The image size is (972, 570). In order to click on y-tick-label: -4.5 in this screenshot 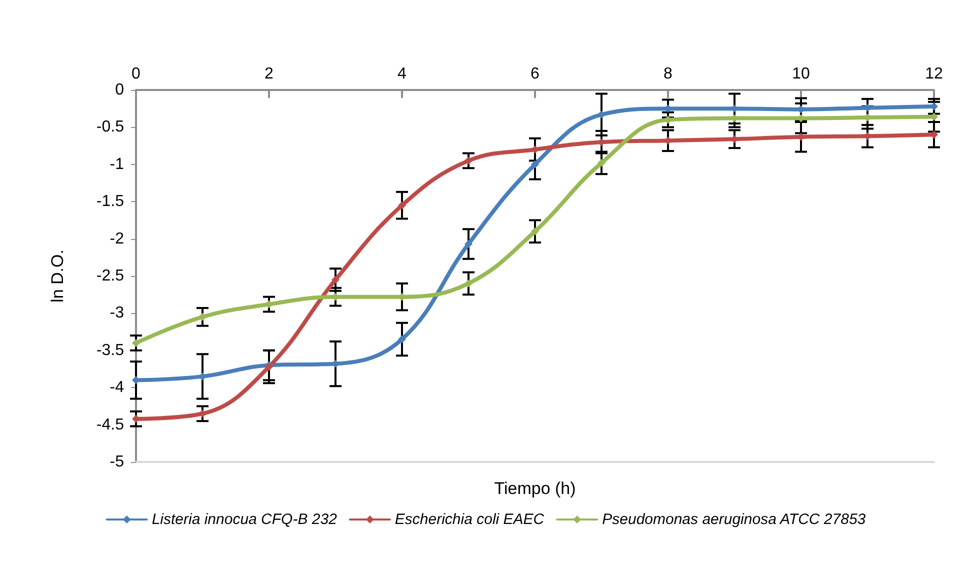, I will do `click(110, 425)`.